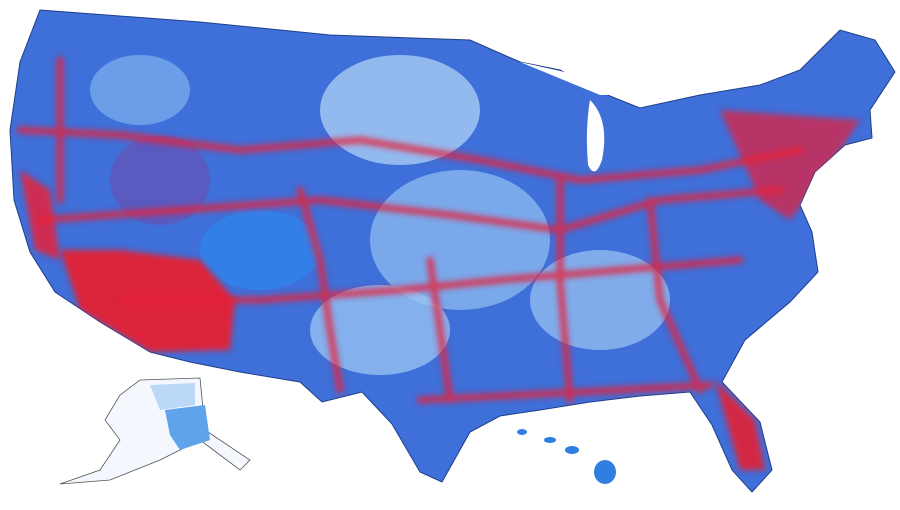 Image resolution: width=900 pixels, height=510 pixels. I want to click on purple-region, so click(160, 180).